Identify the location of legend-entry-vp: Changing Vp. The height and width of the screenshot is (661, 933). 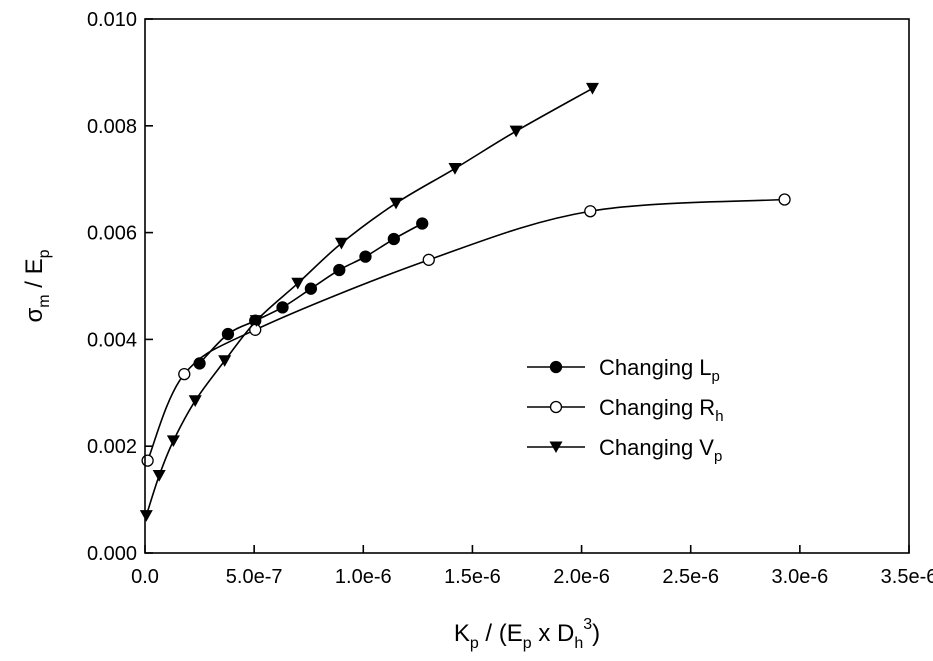
(624, 450).